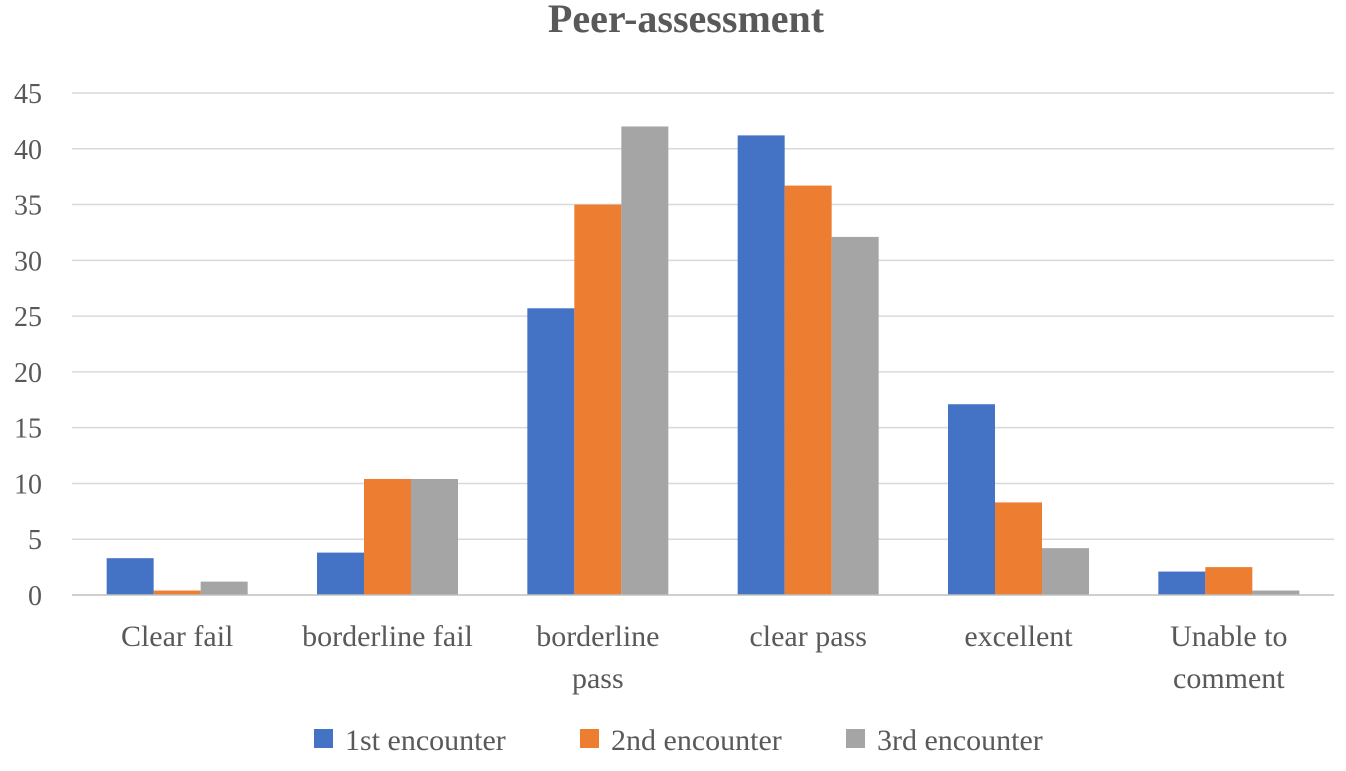 The width and height of the screenshot is (1346, 771). I want to click on y-tick-label: 40, so click(28, 150).